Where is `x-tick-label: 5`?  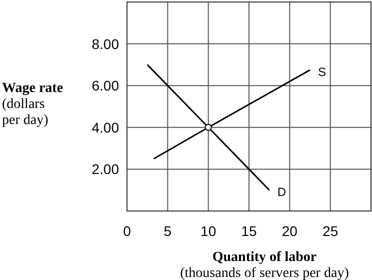 x-tick-label: 5 is located at coordinates (168, 231).